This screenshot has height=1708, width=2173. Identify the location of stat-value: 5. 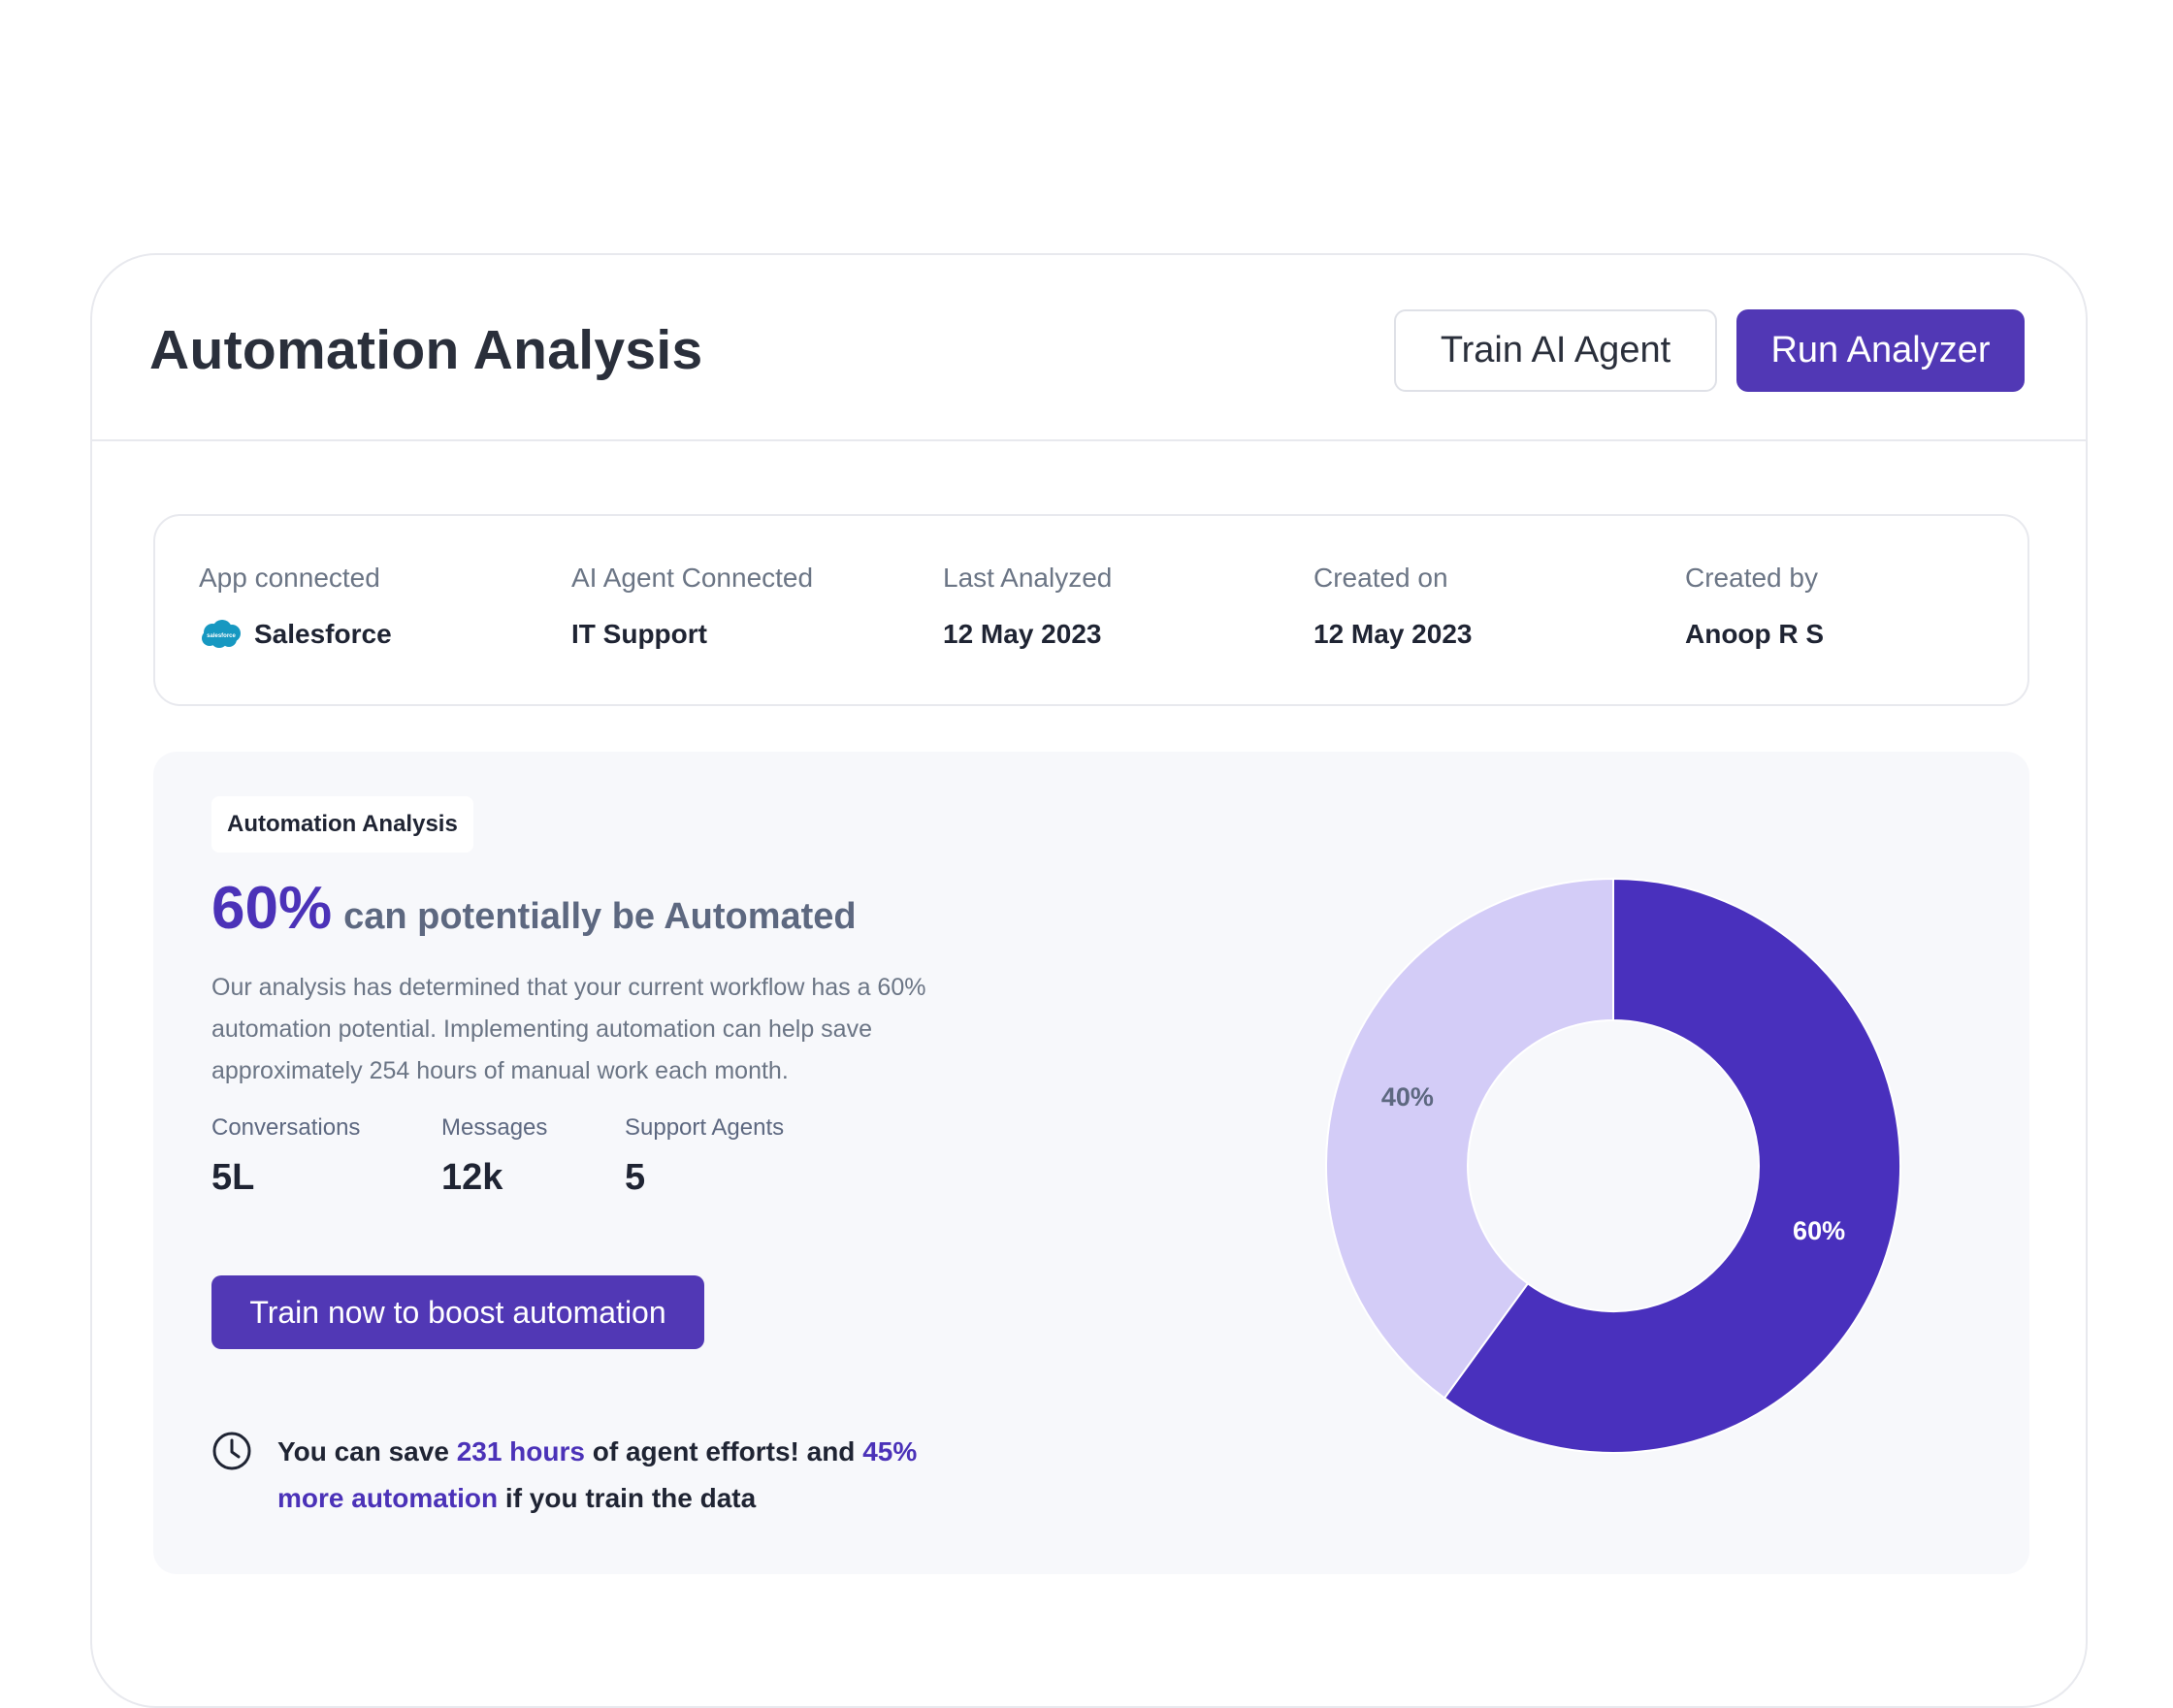
(636, 1178).